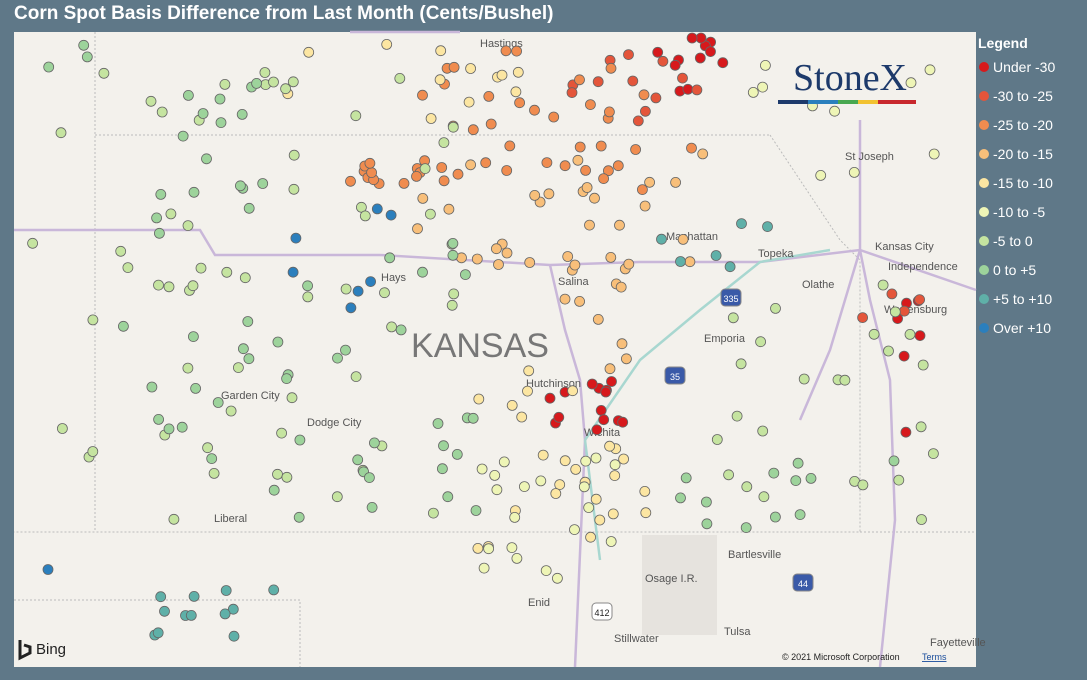 Image resolution: width=1087 pixels, height=680 pixels. What do you see at coordinates (818, 285) in the screenshot?
I see `place-label: Olathe` at bounding box center [818, 285].